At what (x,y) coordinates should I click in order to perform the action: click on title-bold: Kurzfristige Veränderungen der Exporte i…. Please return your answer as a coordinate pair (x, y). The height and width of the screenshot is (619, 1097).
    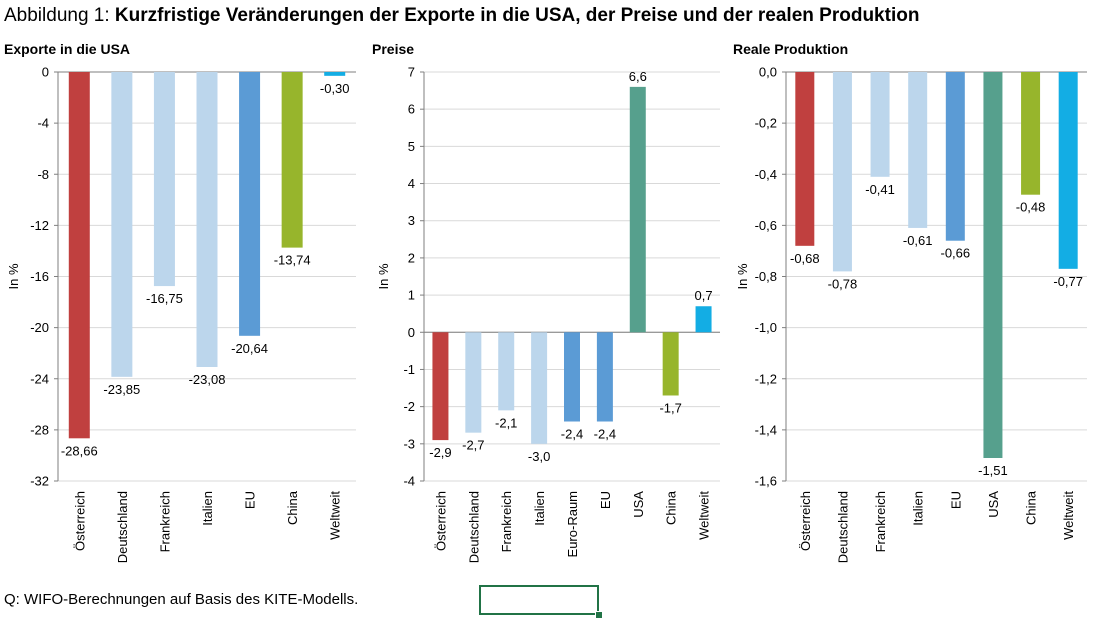
    Looking at the image, I should click on (517, 15).